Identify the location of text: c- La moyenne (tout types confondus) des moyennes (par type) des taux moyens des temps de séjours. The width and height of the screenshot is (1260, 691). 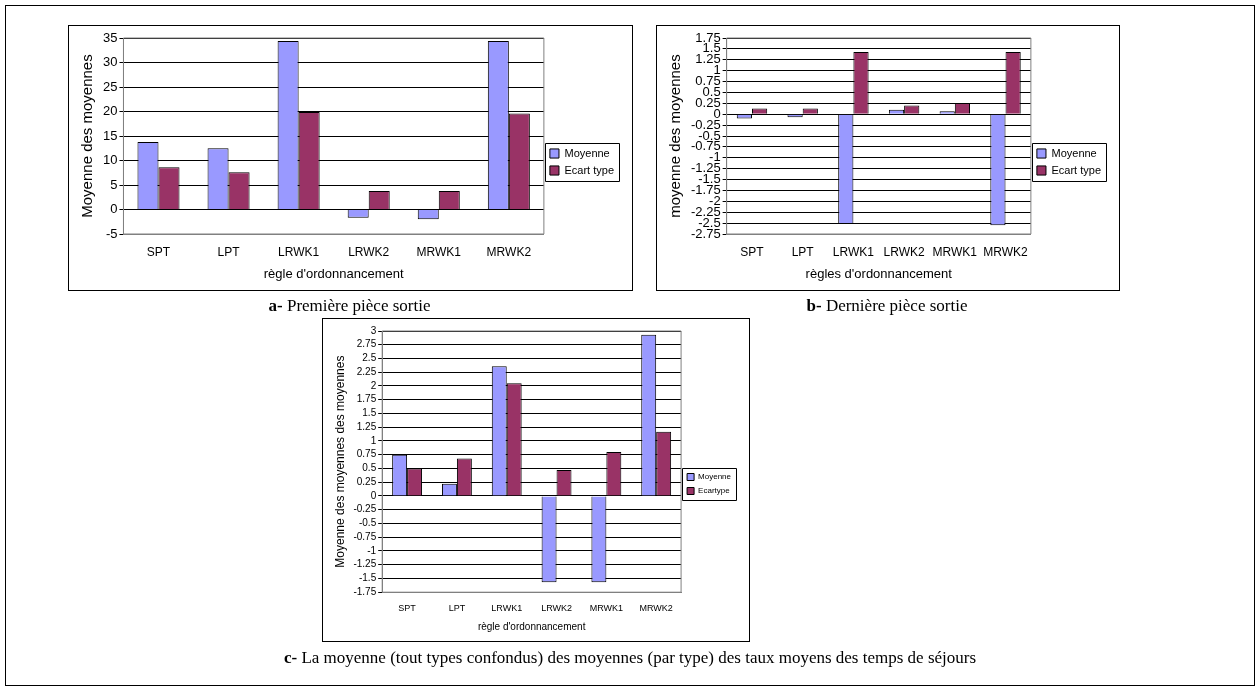
(630, 658).